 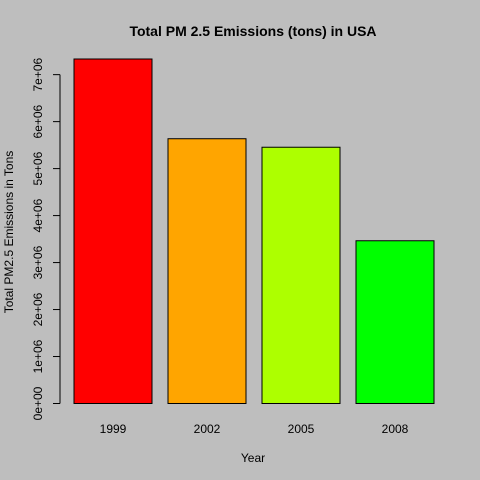 What do you see at coordinates (252, 31) in the screenshot?
I see `chart-title: Total PM 2.5 Emissions (tons) in USA` at bounding box center [252, 31].